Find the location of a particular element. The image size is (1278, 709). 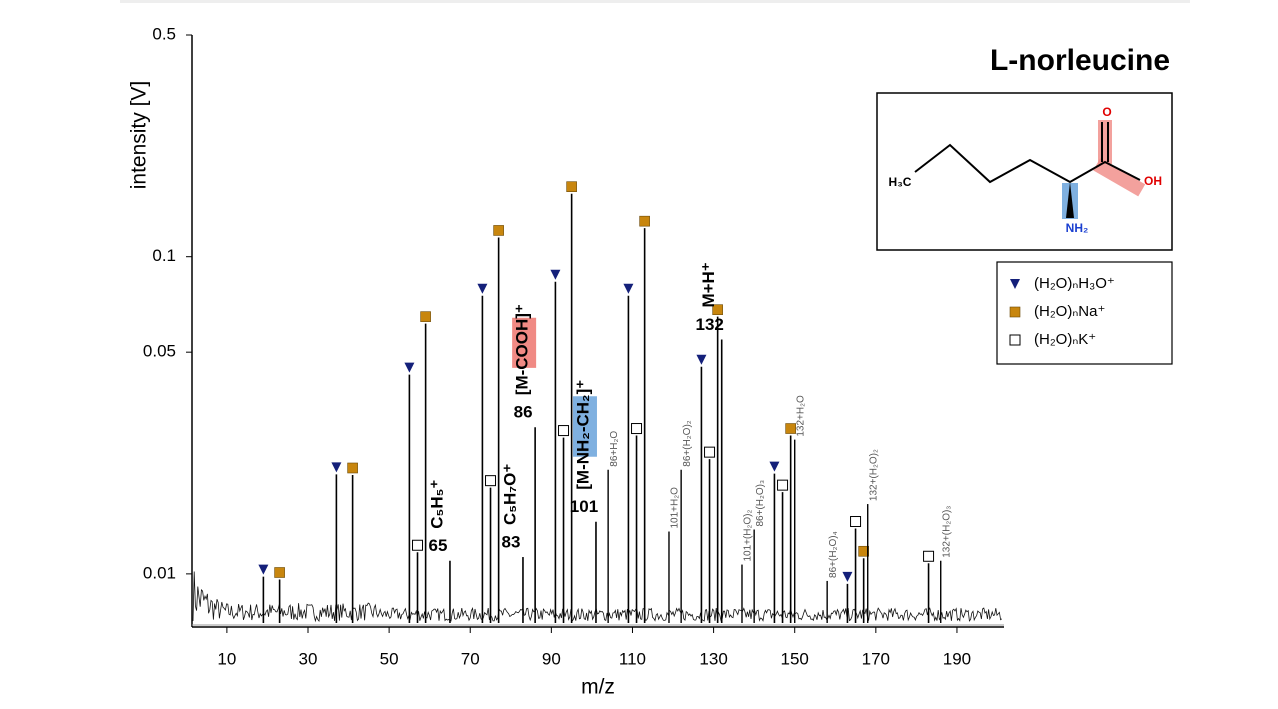

atom-label: OH is located at coordinates (1153, 181).